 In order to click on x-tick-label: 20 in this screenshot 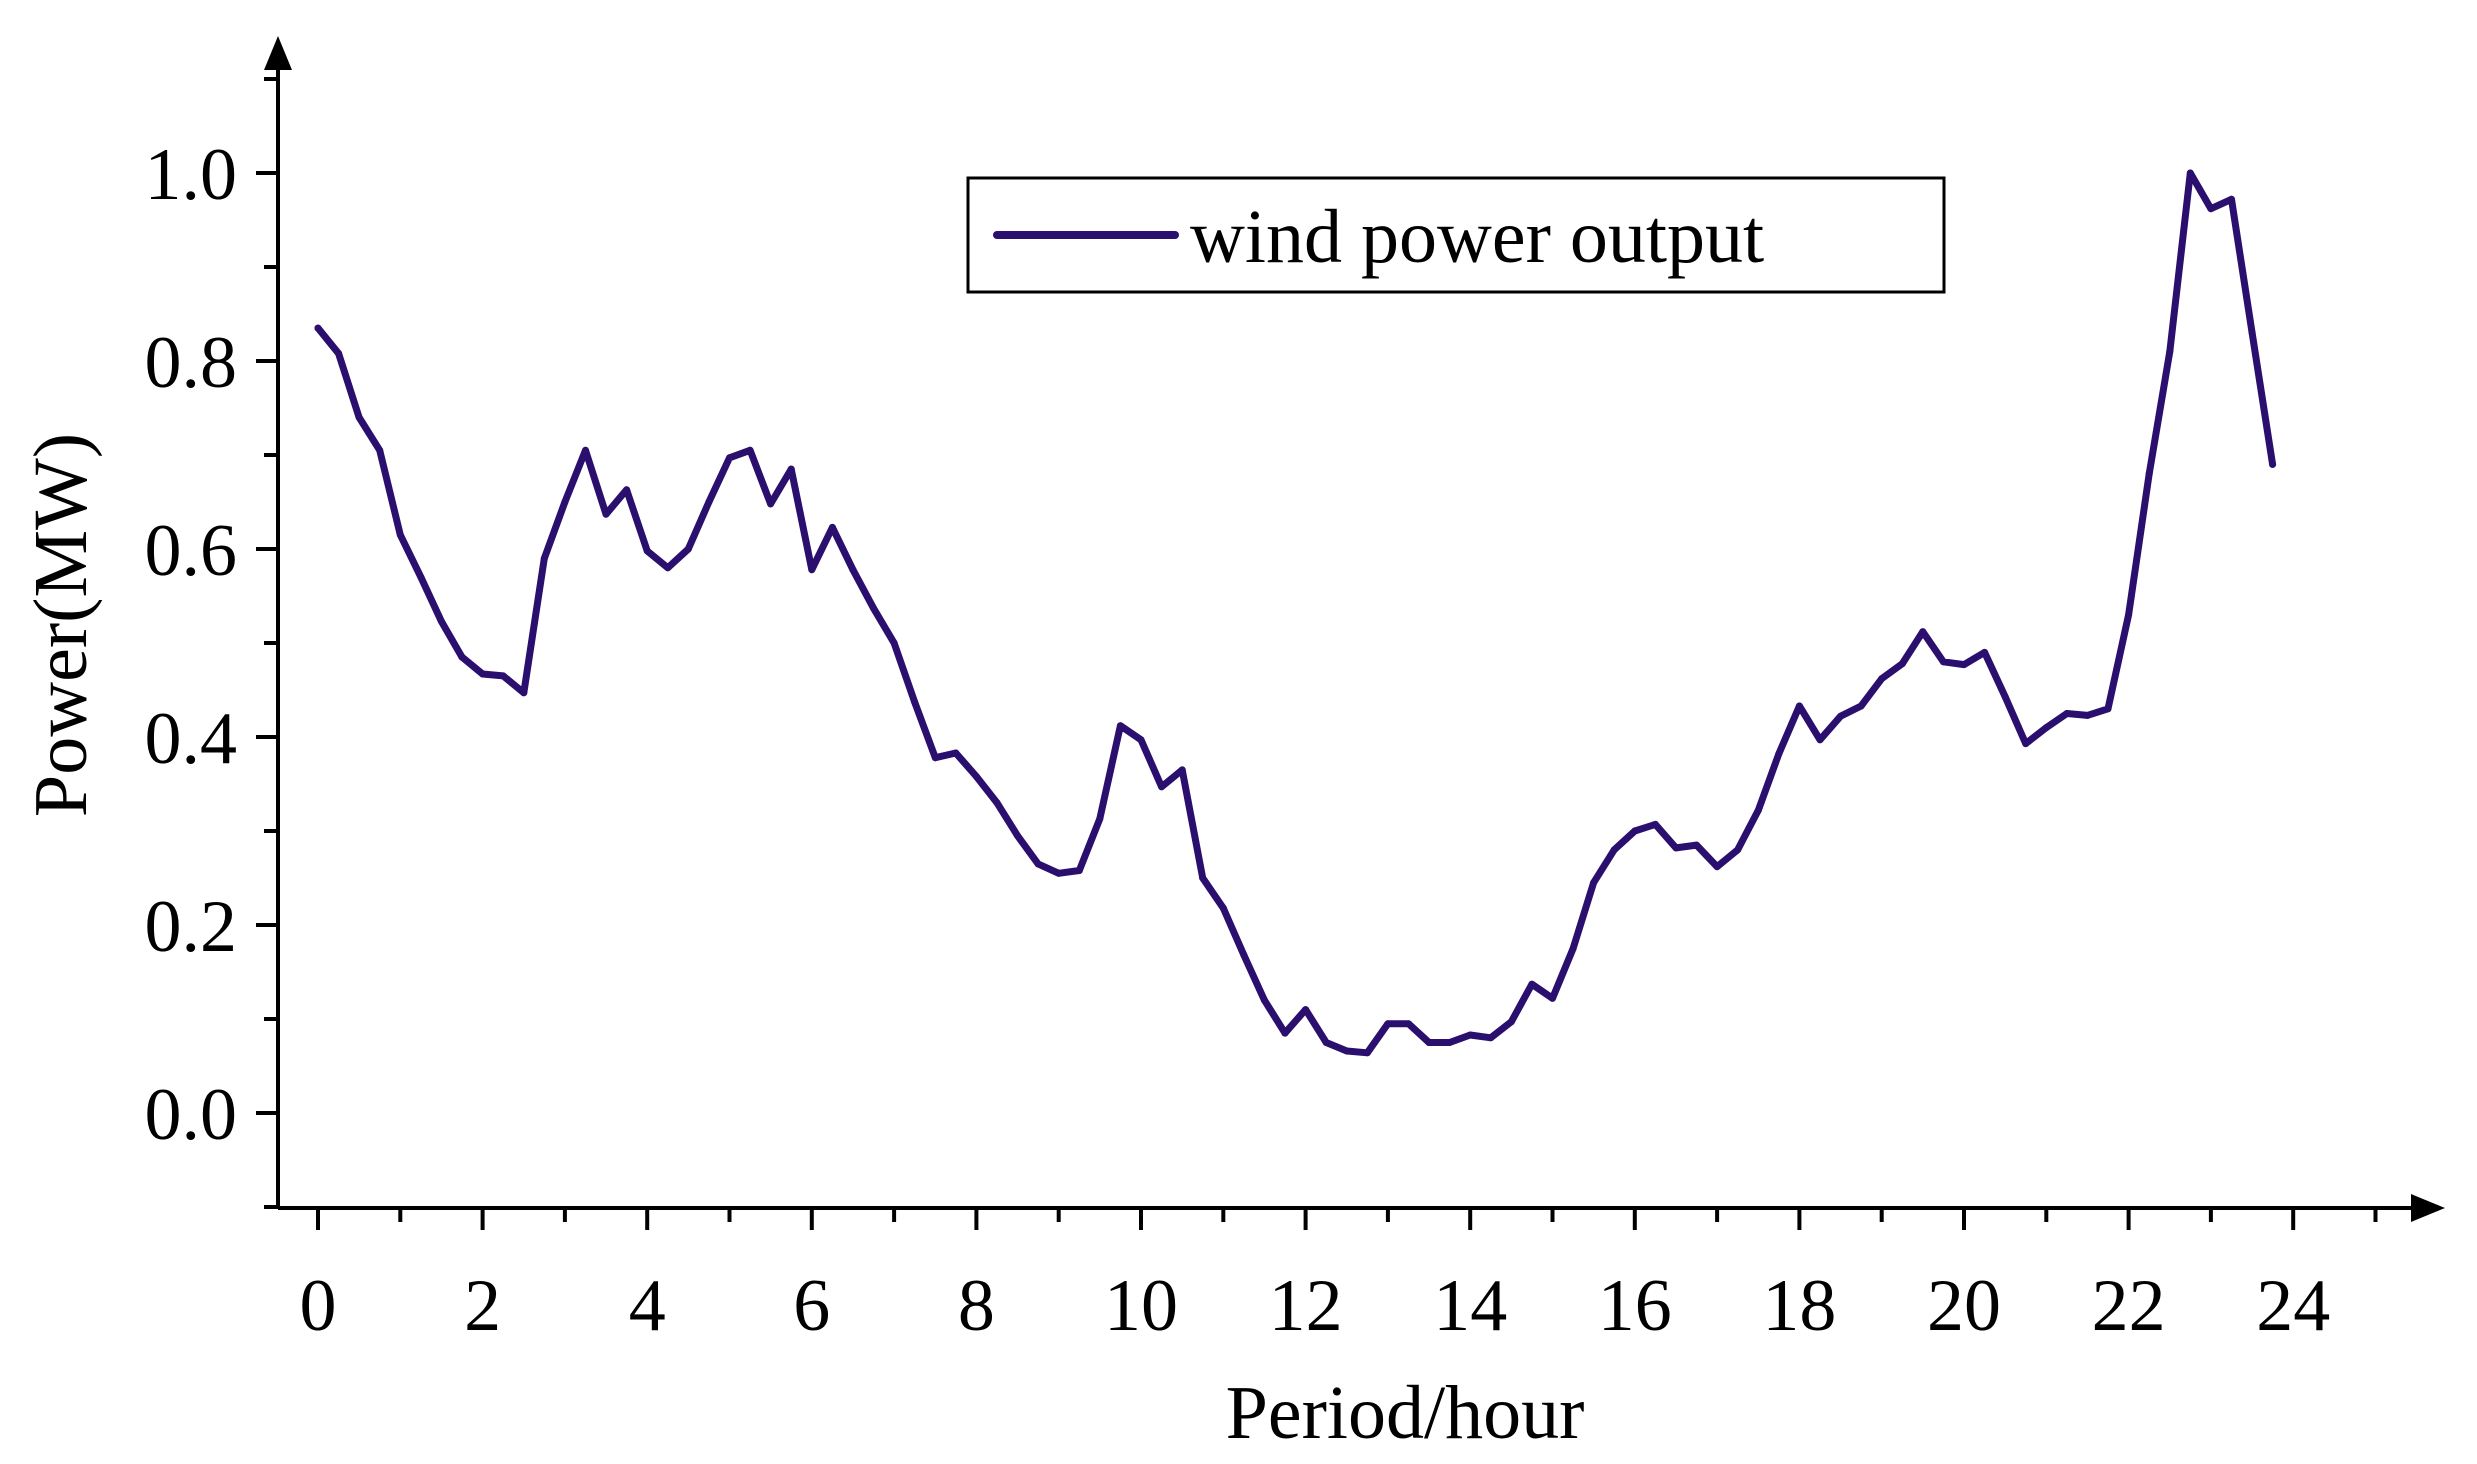, I will do `click(1964, 1306)`.